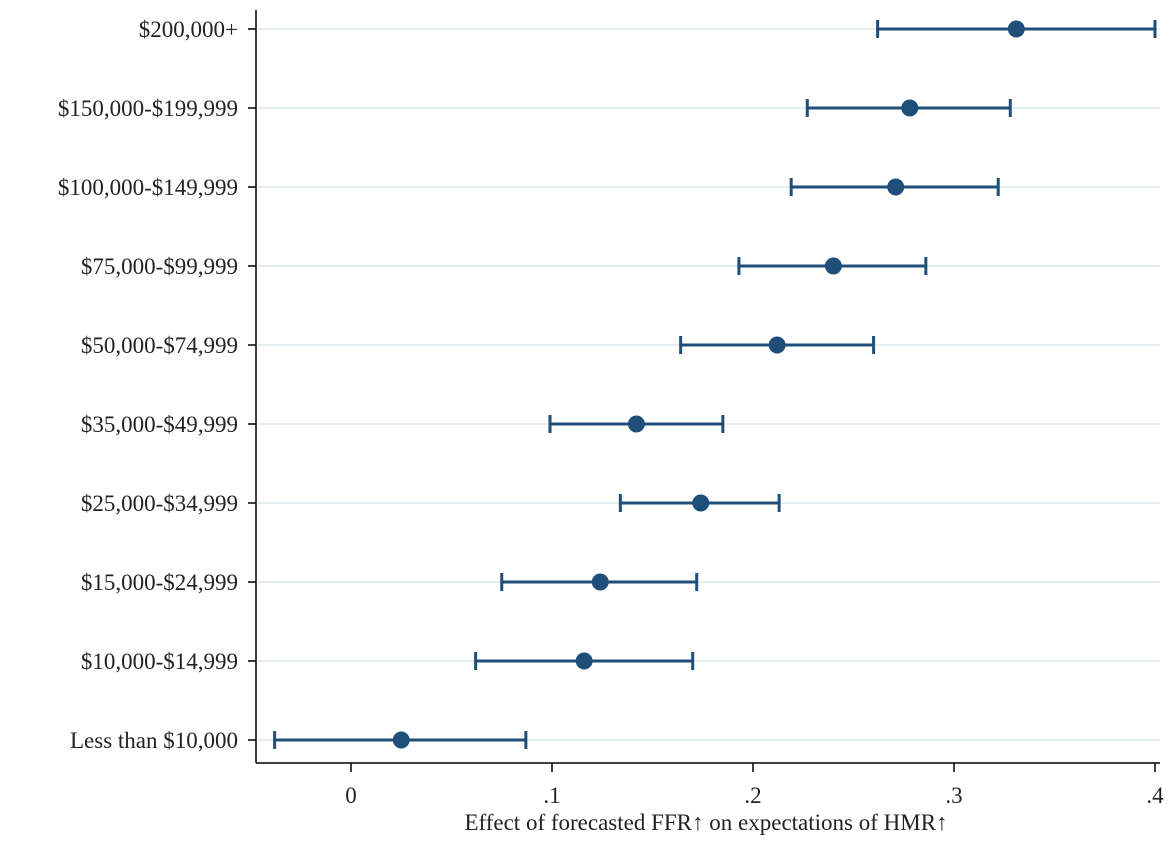  What do you see at coordinates (148, 108) in the screenshot?
I see `category-label: $150,000-$199,999` at bounding box center [148, 108].